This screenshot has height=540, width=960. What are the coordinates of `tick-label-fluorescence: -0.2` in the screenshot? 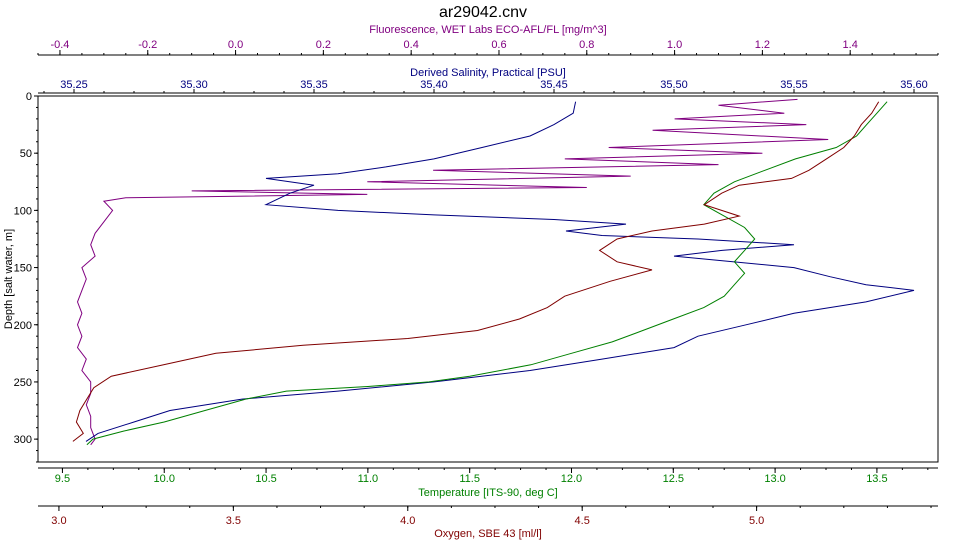 It's located at (147, 45).